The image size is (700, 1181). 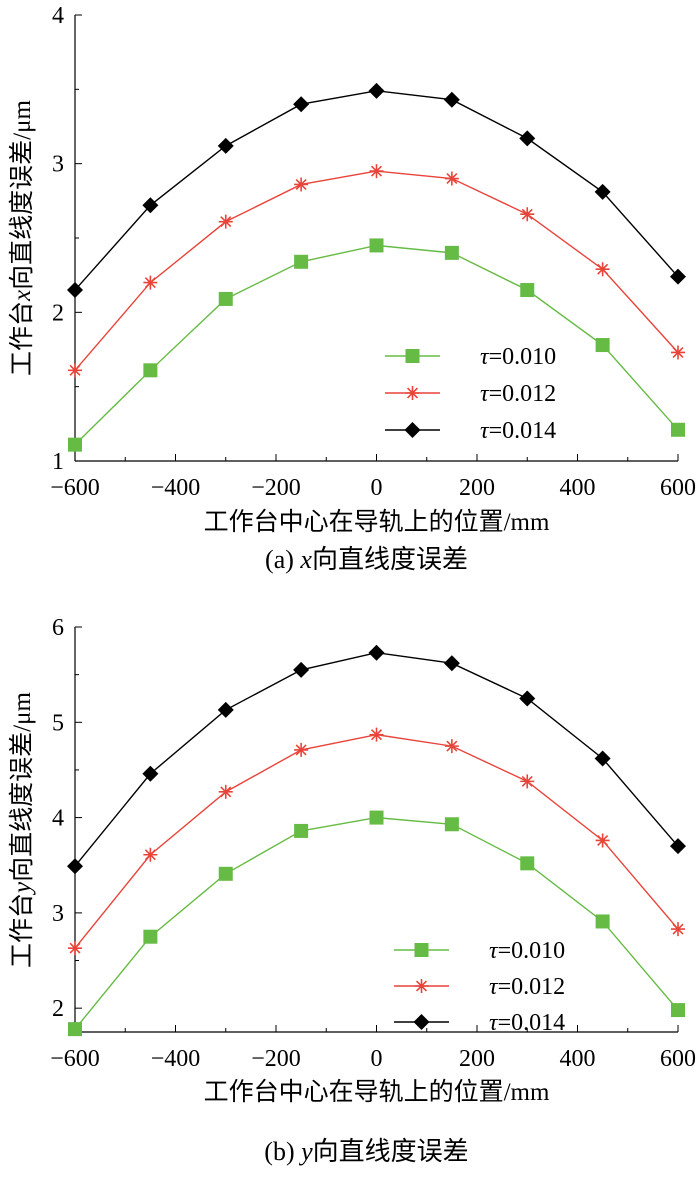 I want to click on y-tick-label: 2, so click(x=58, y=1009).